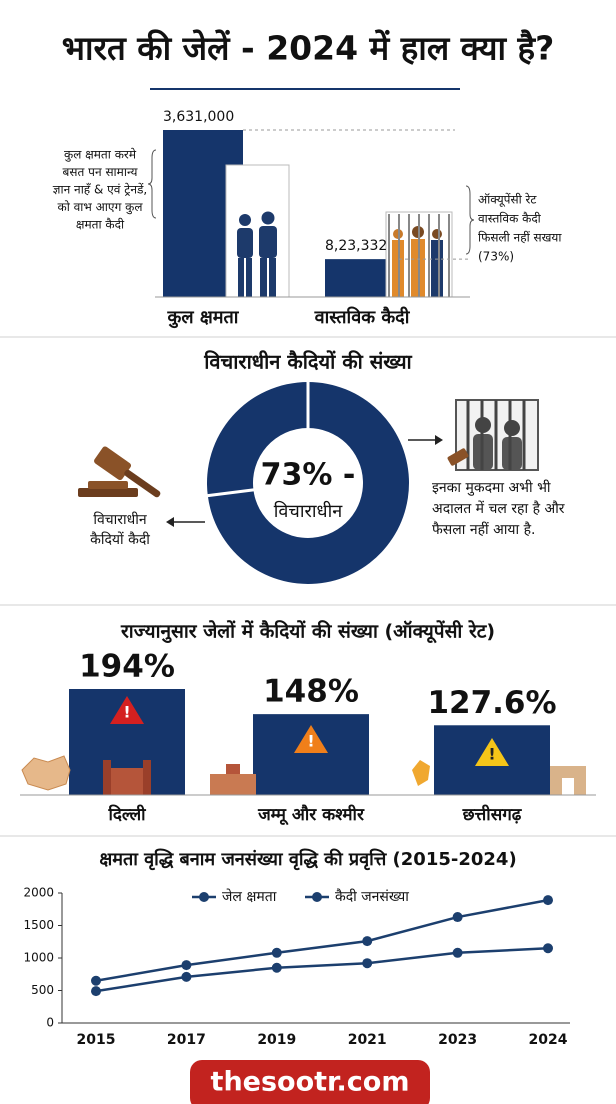 This screenshot has height=1104, width=616. Describe the element at coordinates (307, 362) in the screenshot. I see `chart-title: विचाराधीन कैदियों की संख्या` at that location.